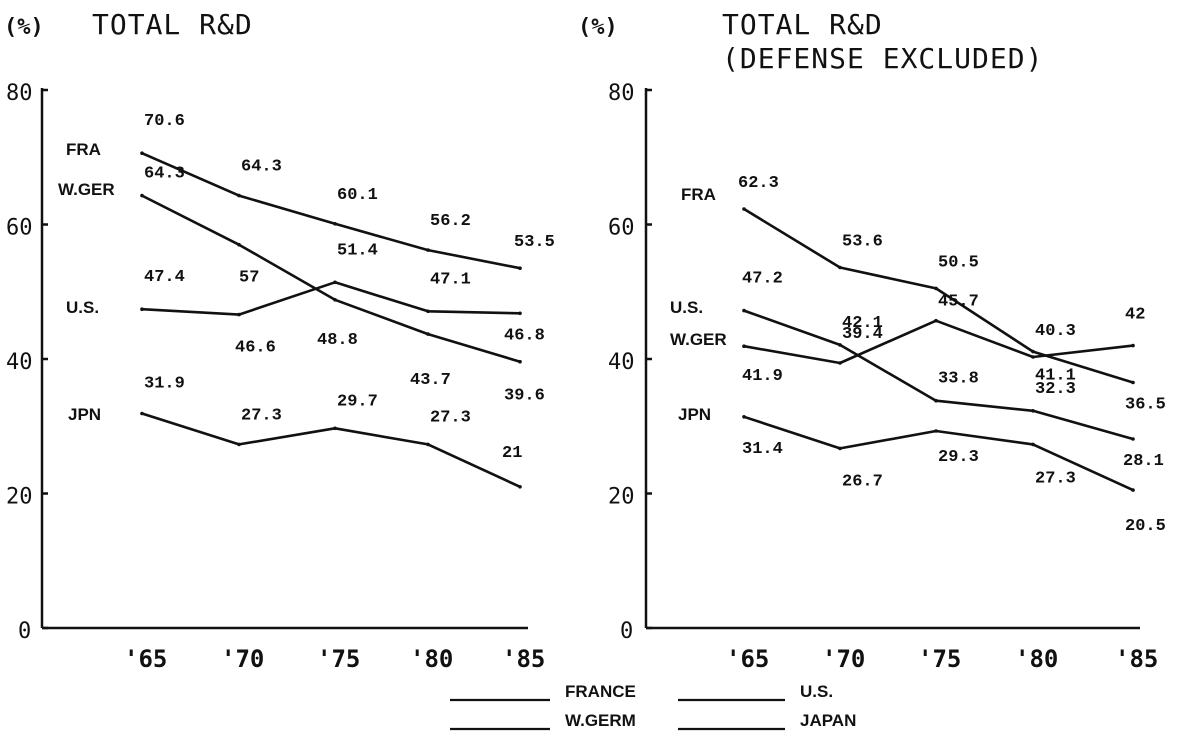 This screenshot has height=739, width=1177. What do you see at coordinates (164, 174) in the screenshot?
I see `left-data-label-w-ger: 64.3` at bounding box center [164, 174].